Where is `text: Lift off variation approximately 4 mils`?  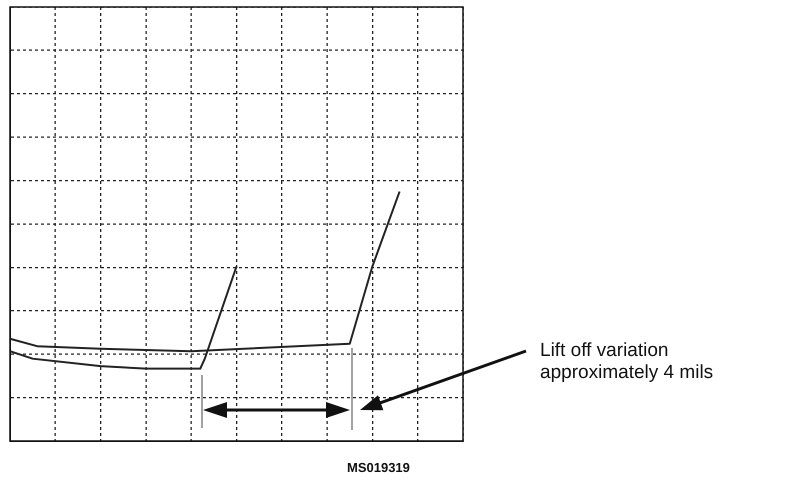
text: Lift off variation approximately 4 mils is located at coordinates (627, 362).